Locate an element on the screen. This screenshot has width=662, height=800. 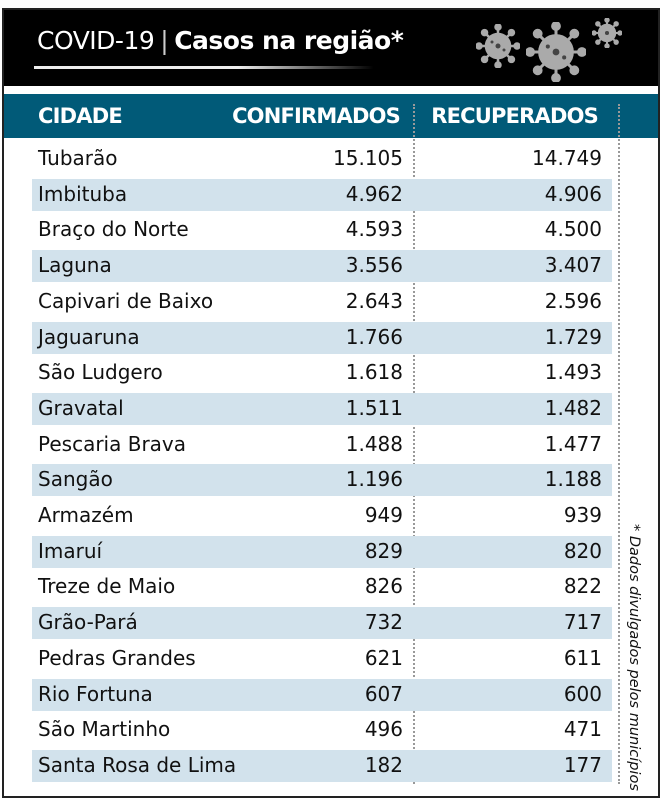
table-header: CIDADE CONFIRMADOS RECUPERADOS is located at coordinates (331, 116).